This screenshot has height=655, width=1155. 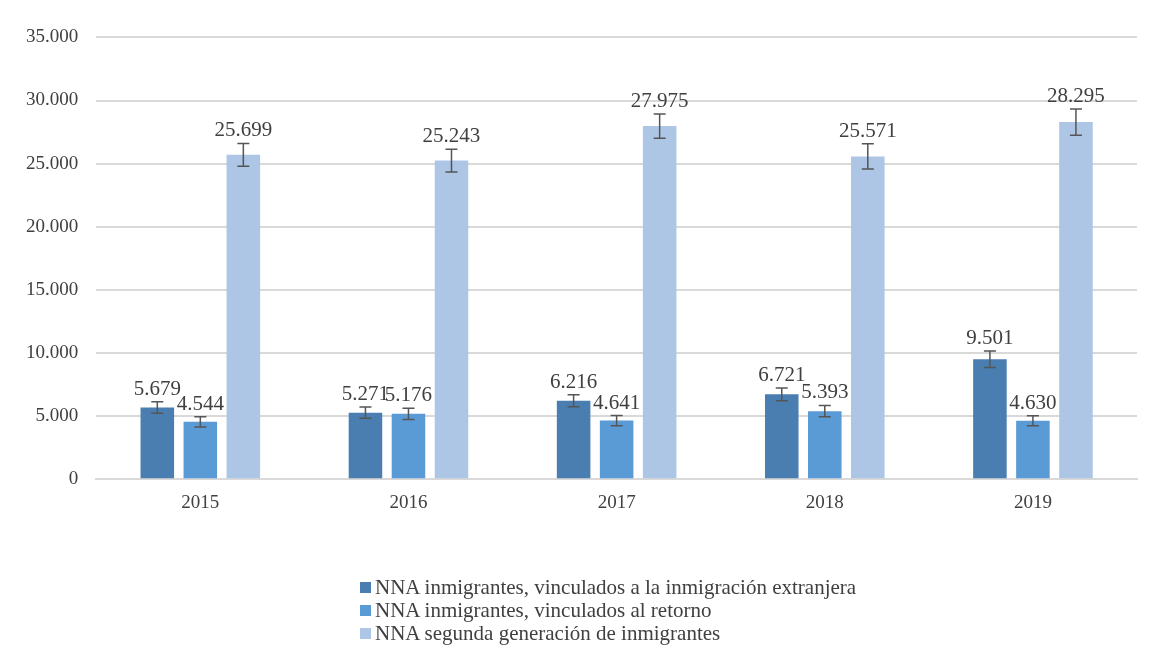 What do you see at coordinates (659, 99) in the screenshot?
I see `data-label: 27.975` at bounding box center [659, 99].